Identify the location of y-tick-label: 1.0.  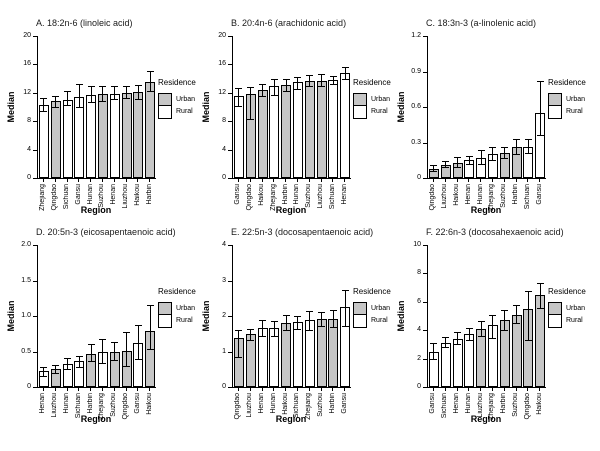
(26, 315).